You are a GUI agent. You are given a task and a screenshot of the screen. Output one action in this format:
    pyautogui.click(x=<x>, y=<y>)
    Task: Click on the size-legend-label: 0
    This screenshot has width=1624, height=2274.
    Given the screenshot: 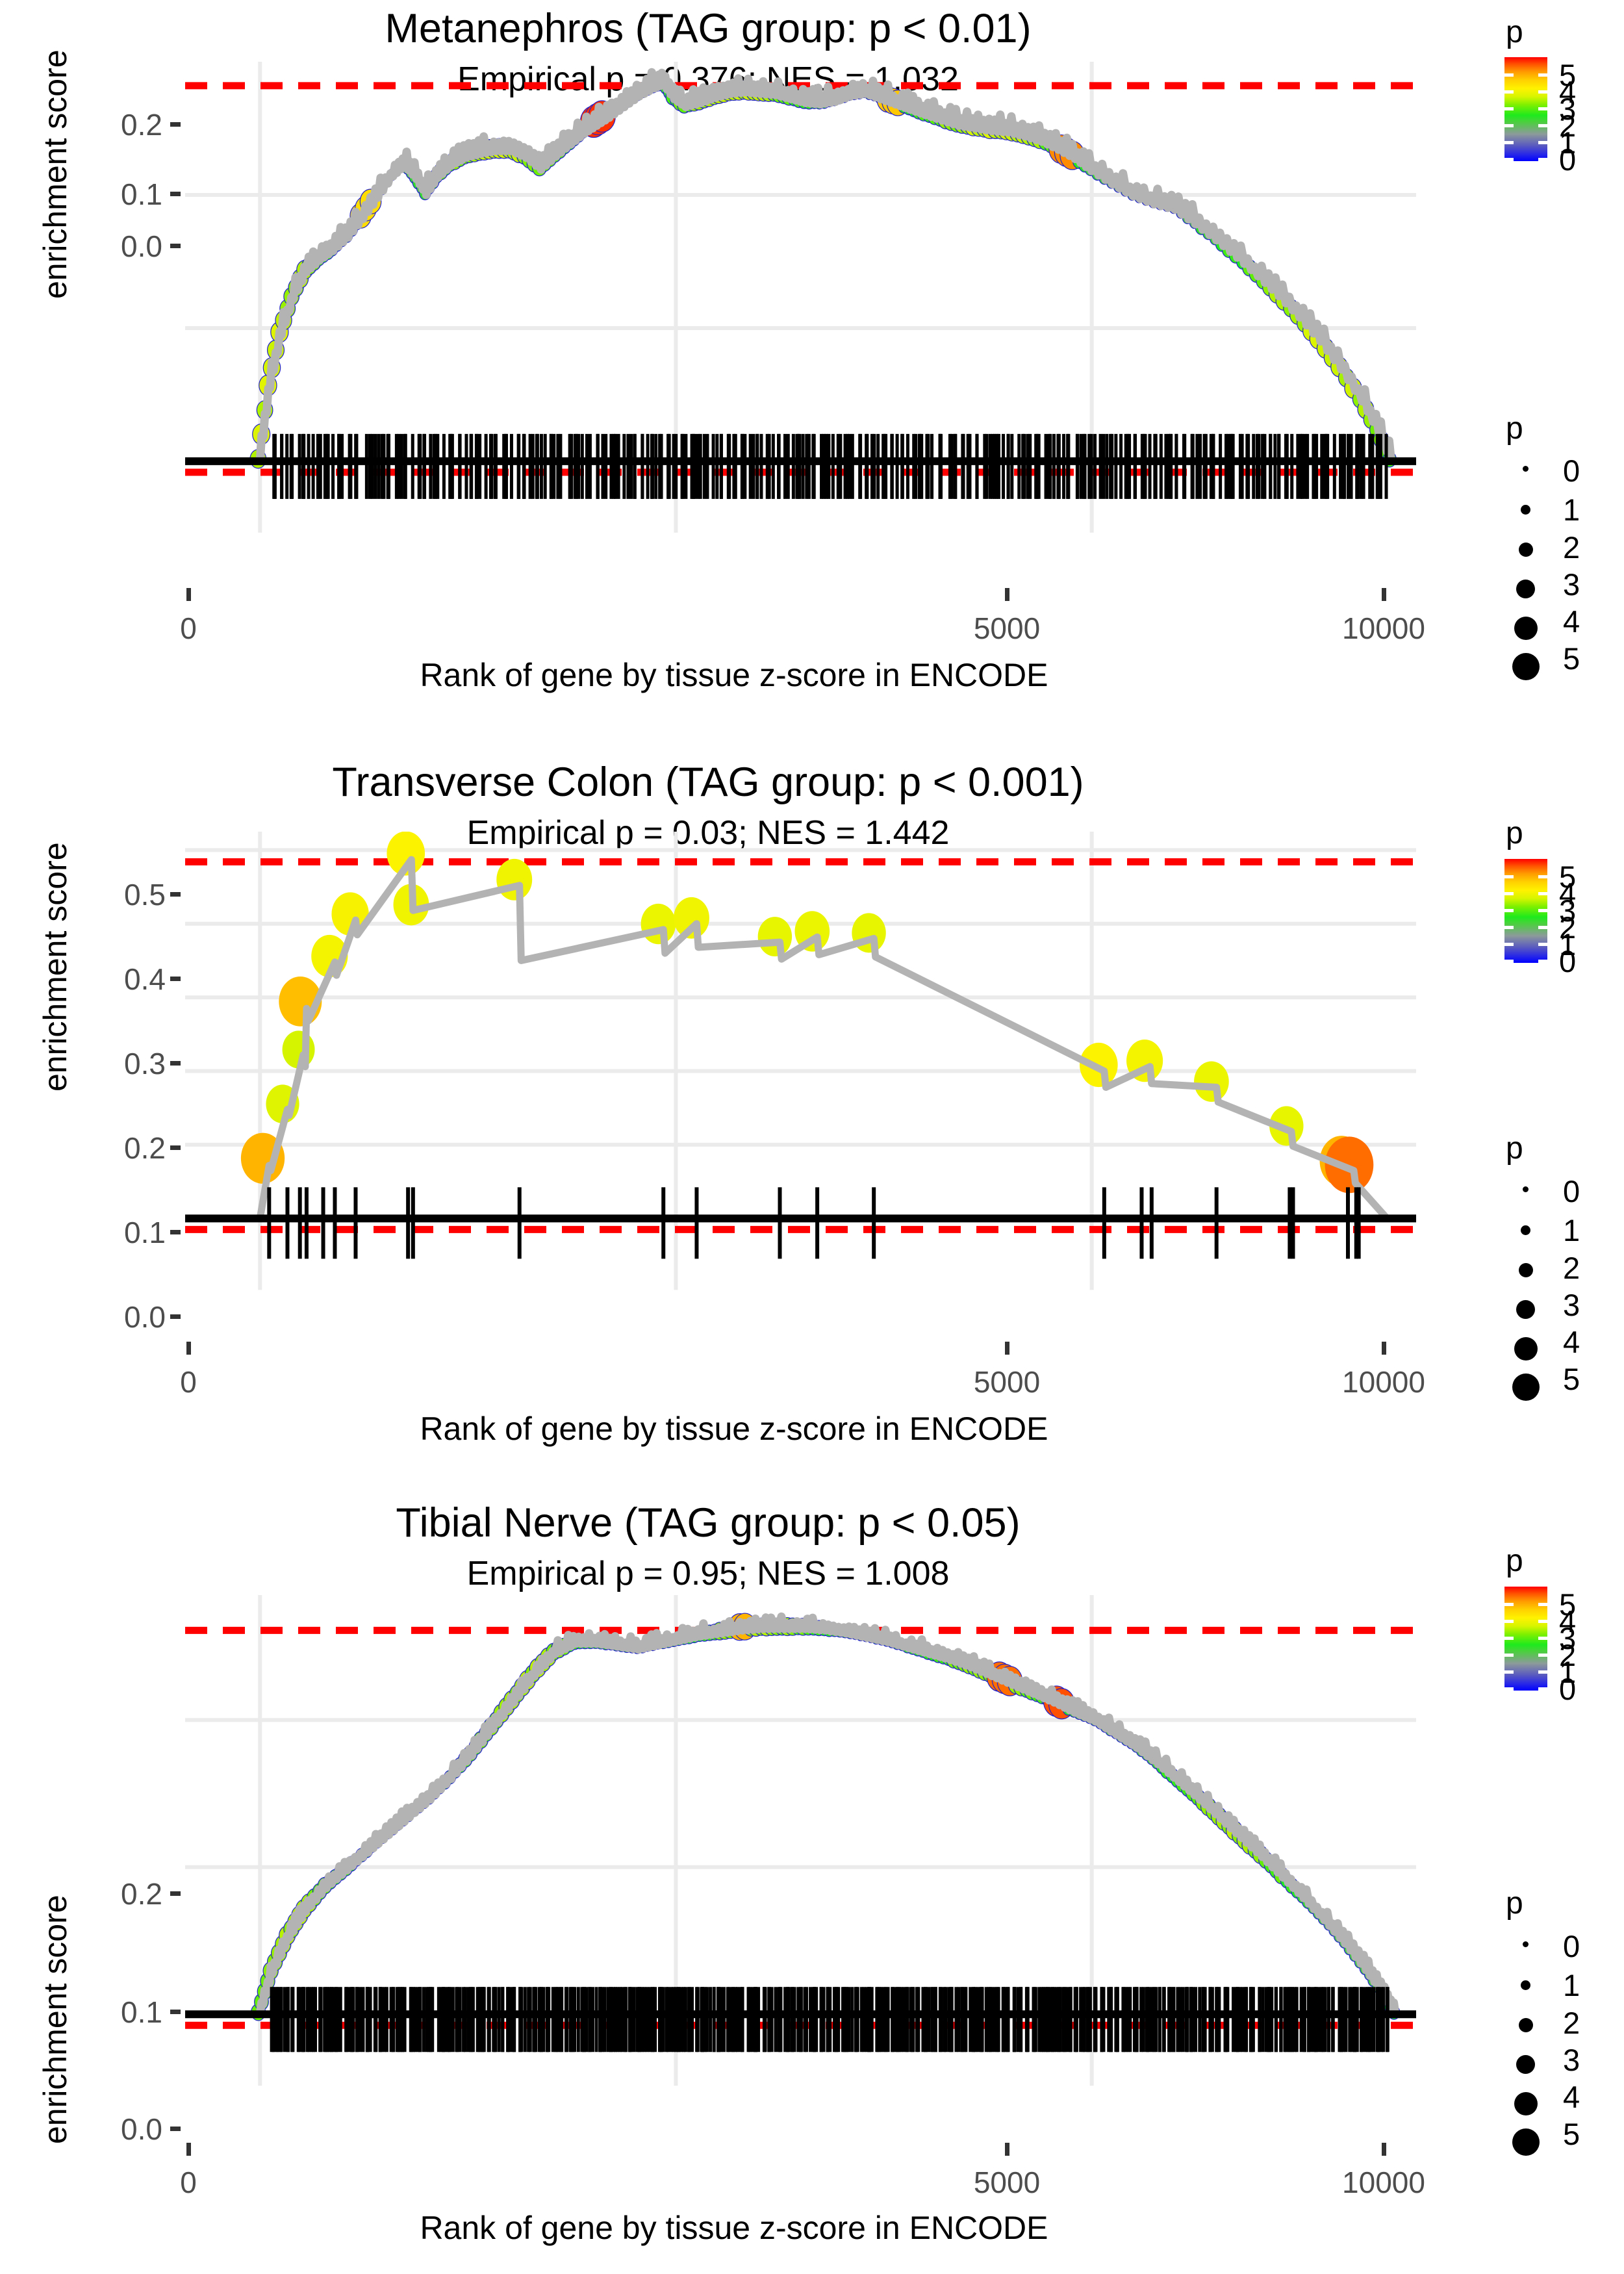 What is the action you would take?
    pyautogui.click(x=1571, y=471)
    